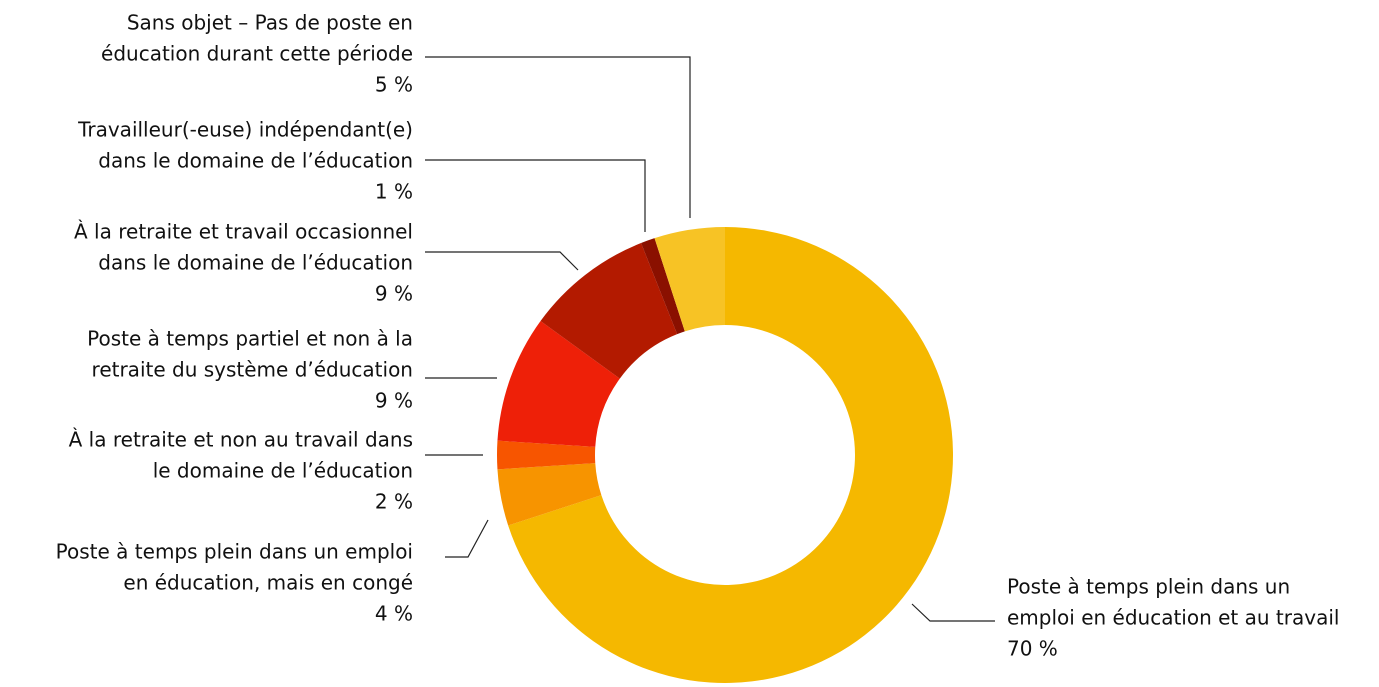  Describe the element at coordinates (283, 471) in the screenshot. I see `slice-label: le domaine de l’éducation` at that location.